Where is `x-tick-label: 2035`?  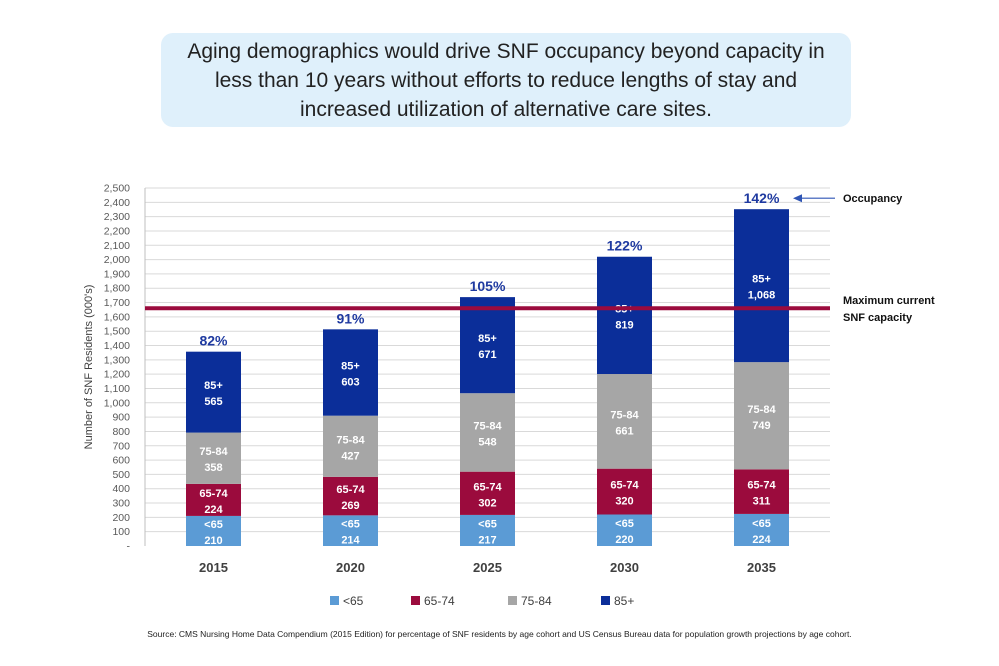
x-tick-label: 2035 is located at coordinates (761, 567).